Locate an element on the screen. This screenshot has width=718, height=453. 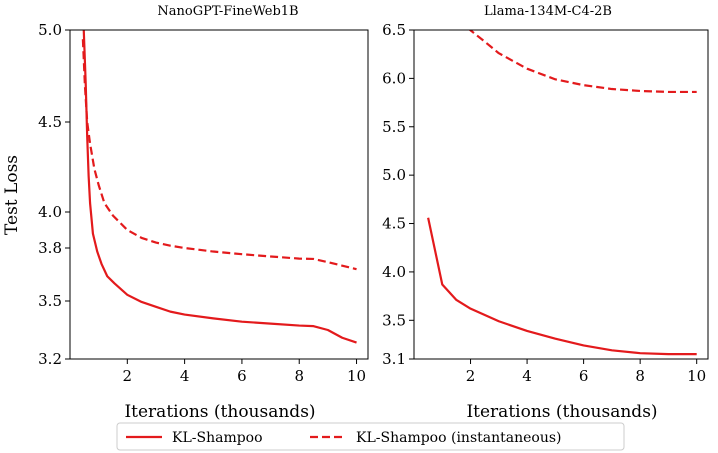
legend-label-kl-shampoo: KL-Shampoo is located at coordinates (217, 438).